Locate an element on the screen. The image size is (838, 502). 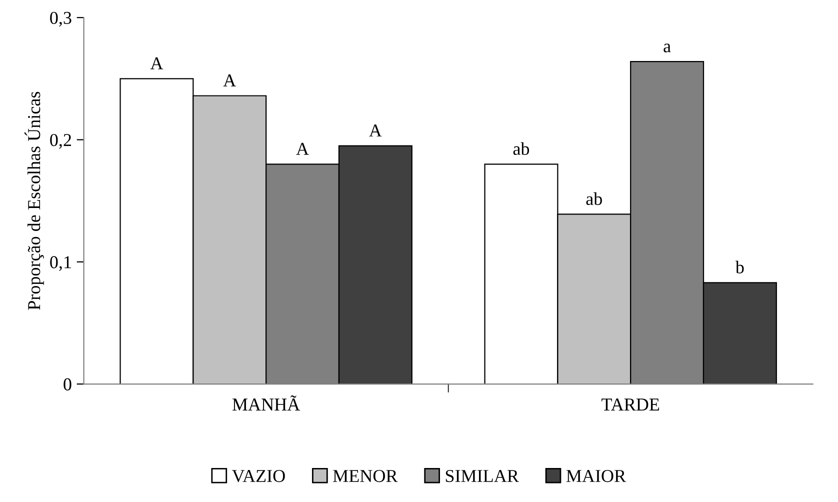
legend-label: VAZIO is located at coordinates (258, 476).